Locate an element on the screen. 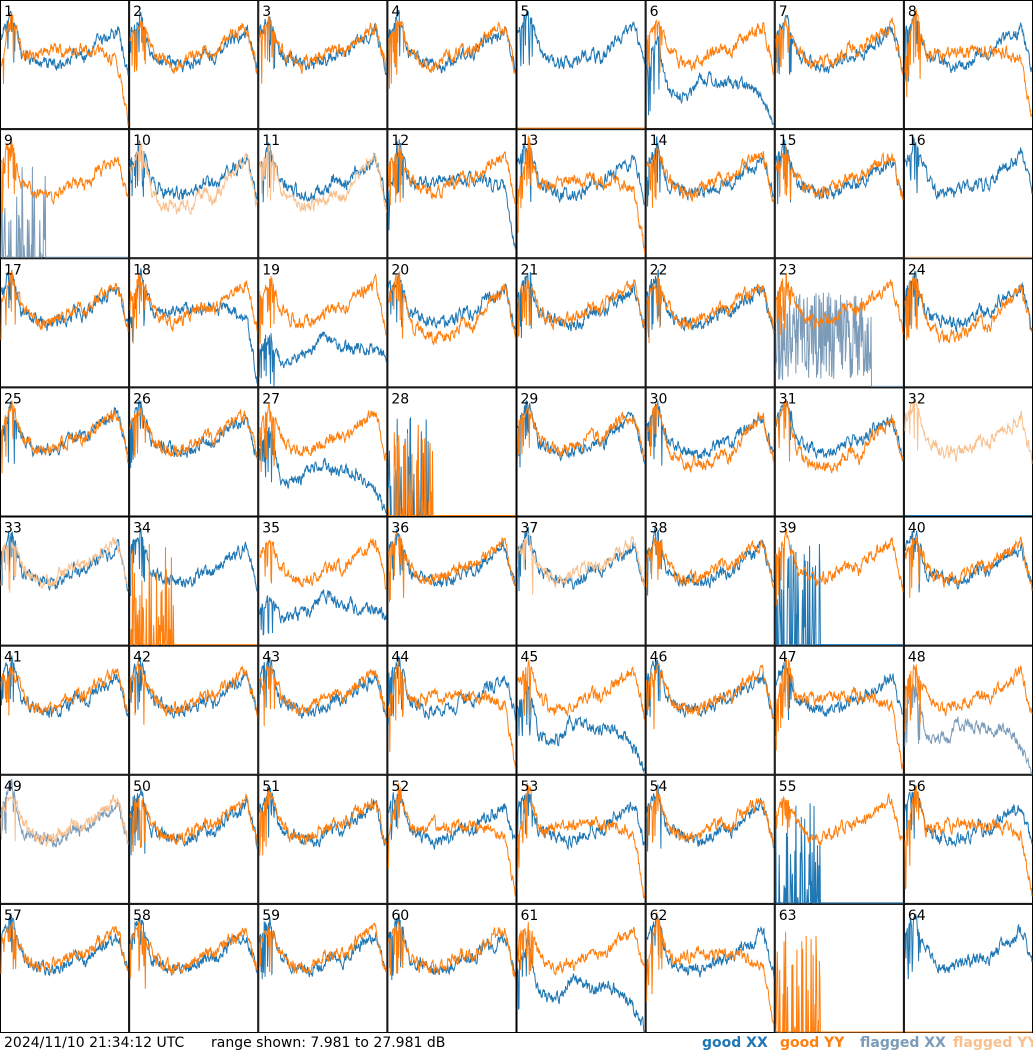 The image size is (1033, 1053). tile-15: 15 is located at coordinates (839, 194).